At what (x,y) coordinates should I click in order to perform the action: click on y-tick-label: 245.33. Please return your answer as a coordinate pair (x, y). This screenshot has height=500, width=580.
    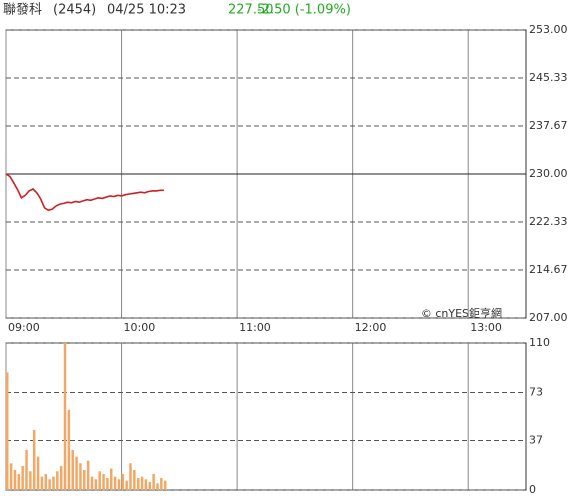
    Looking at the image, I should click on (548, 77).